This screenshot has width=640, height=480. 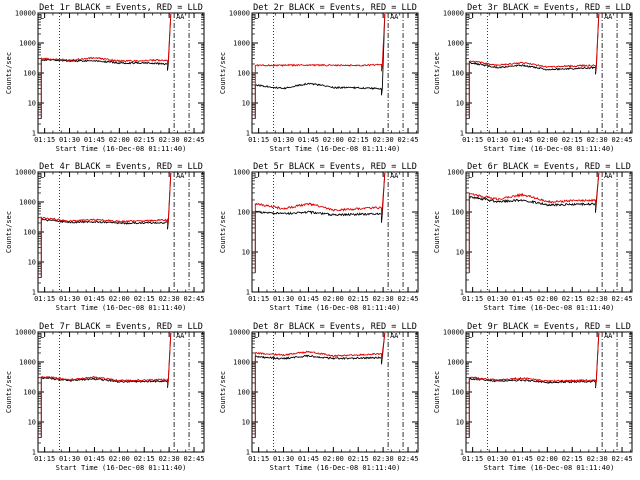 What do you see at coordinates (335, 327) in the screenshot?
I see `chart-title: Det 8r BLACK = Events, RED = LLD` at bounding box center [335, 327].